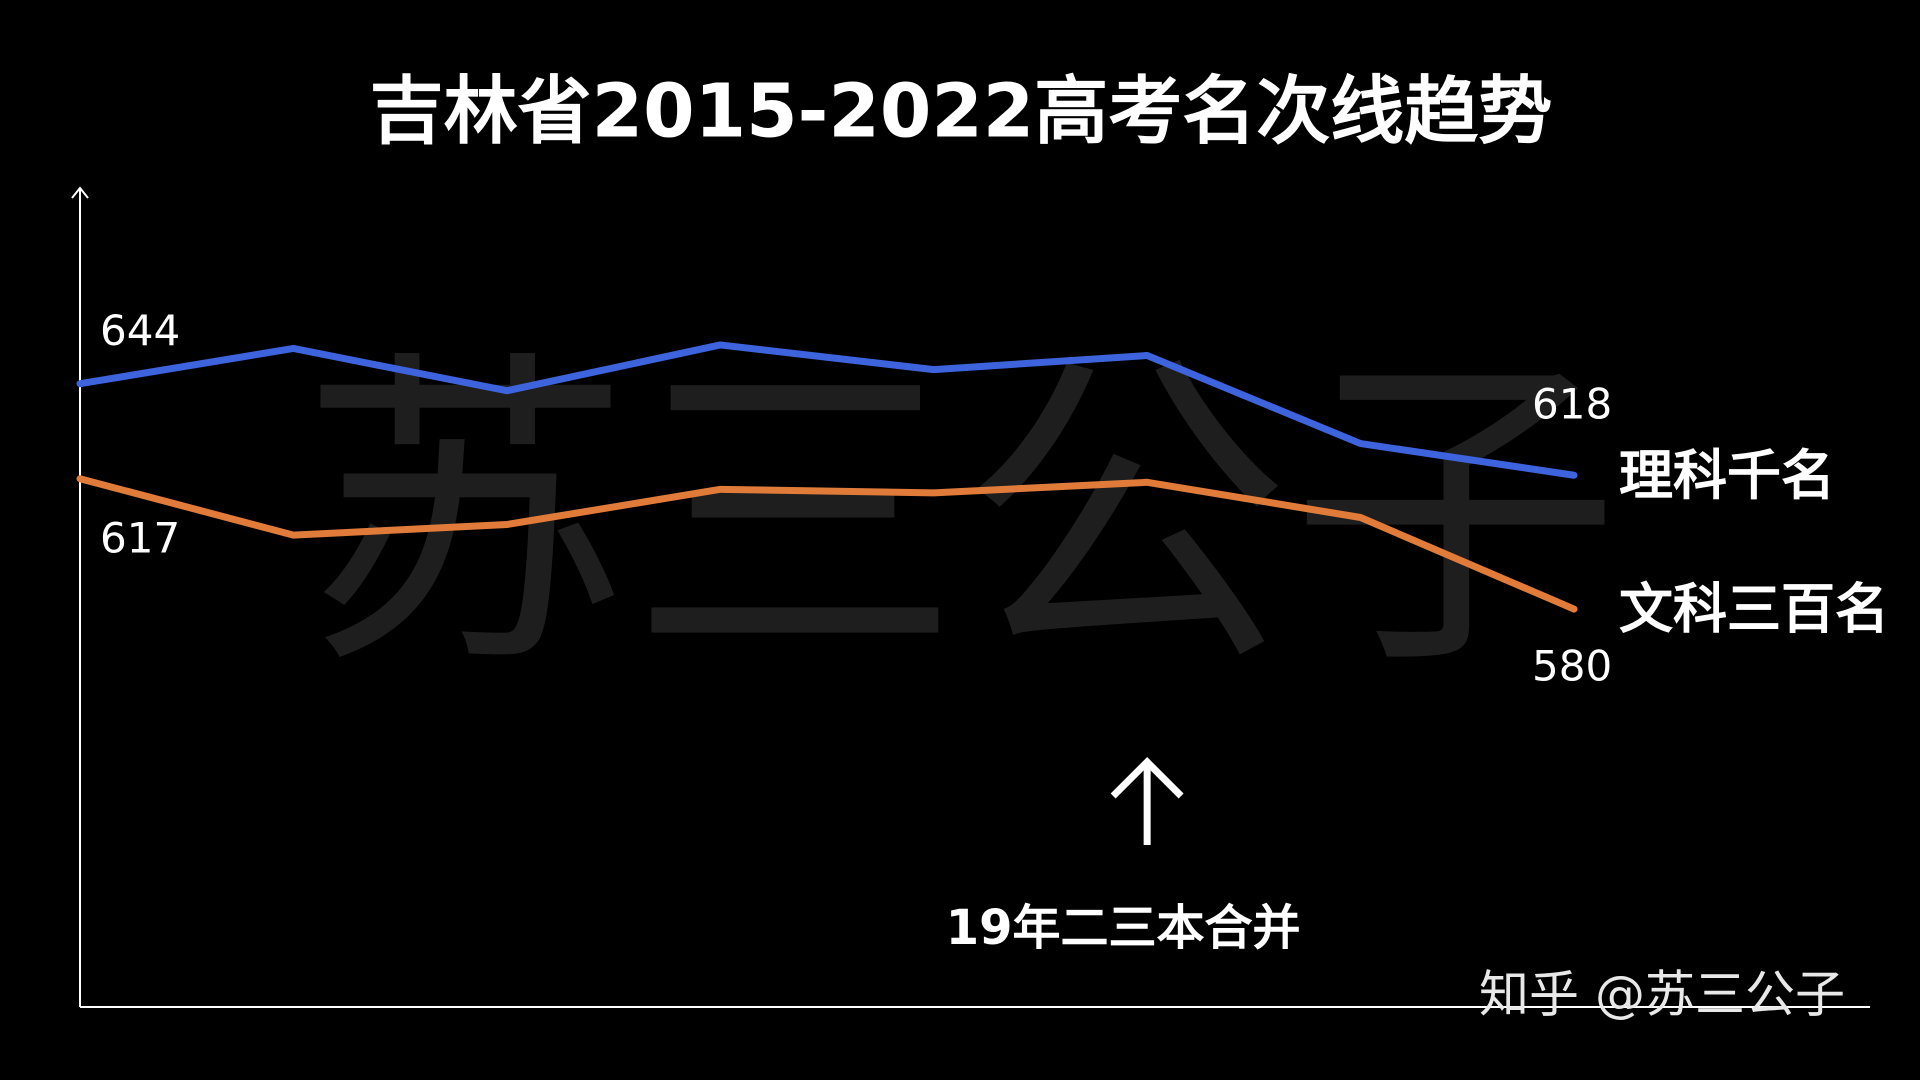 The height and width of the screenshot is (1080, 1920). What do you see at coordinates (140, 537) in the screenshot?
I see `value-label: 617` at bounding box center [140, 537].